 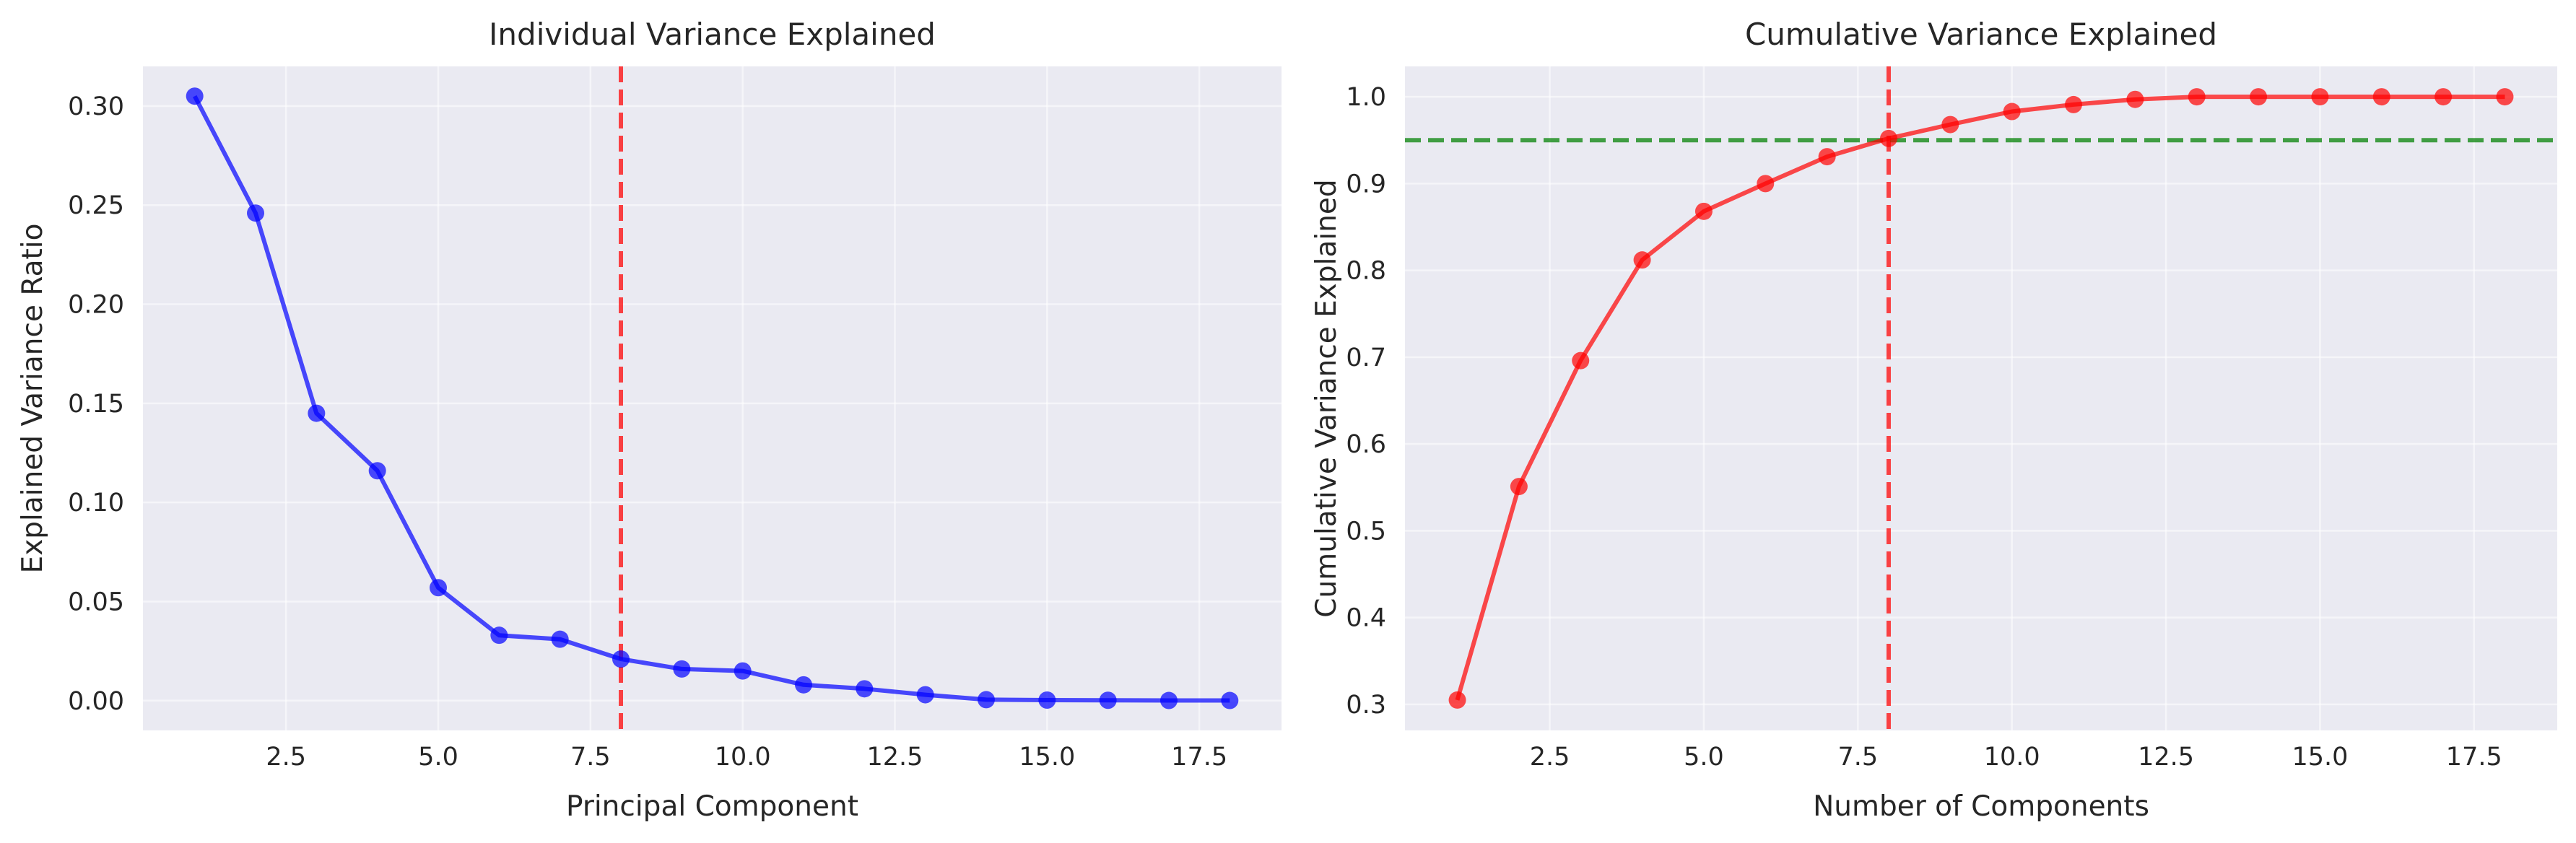 I want to click on y-tick-labels: 0.00 0.05 0.10 0.15 0.20 0.25 0.30, so click(x=96, y=404).